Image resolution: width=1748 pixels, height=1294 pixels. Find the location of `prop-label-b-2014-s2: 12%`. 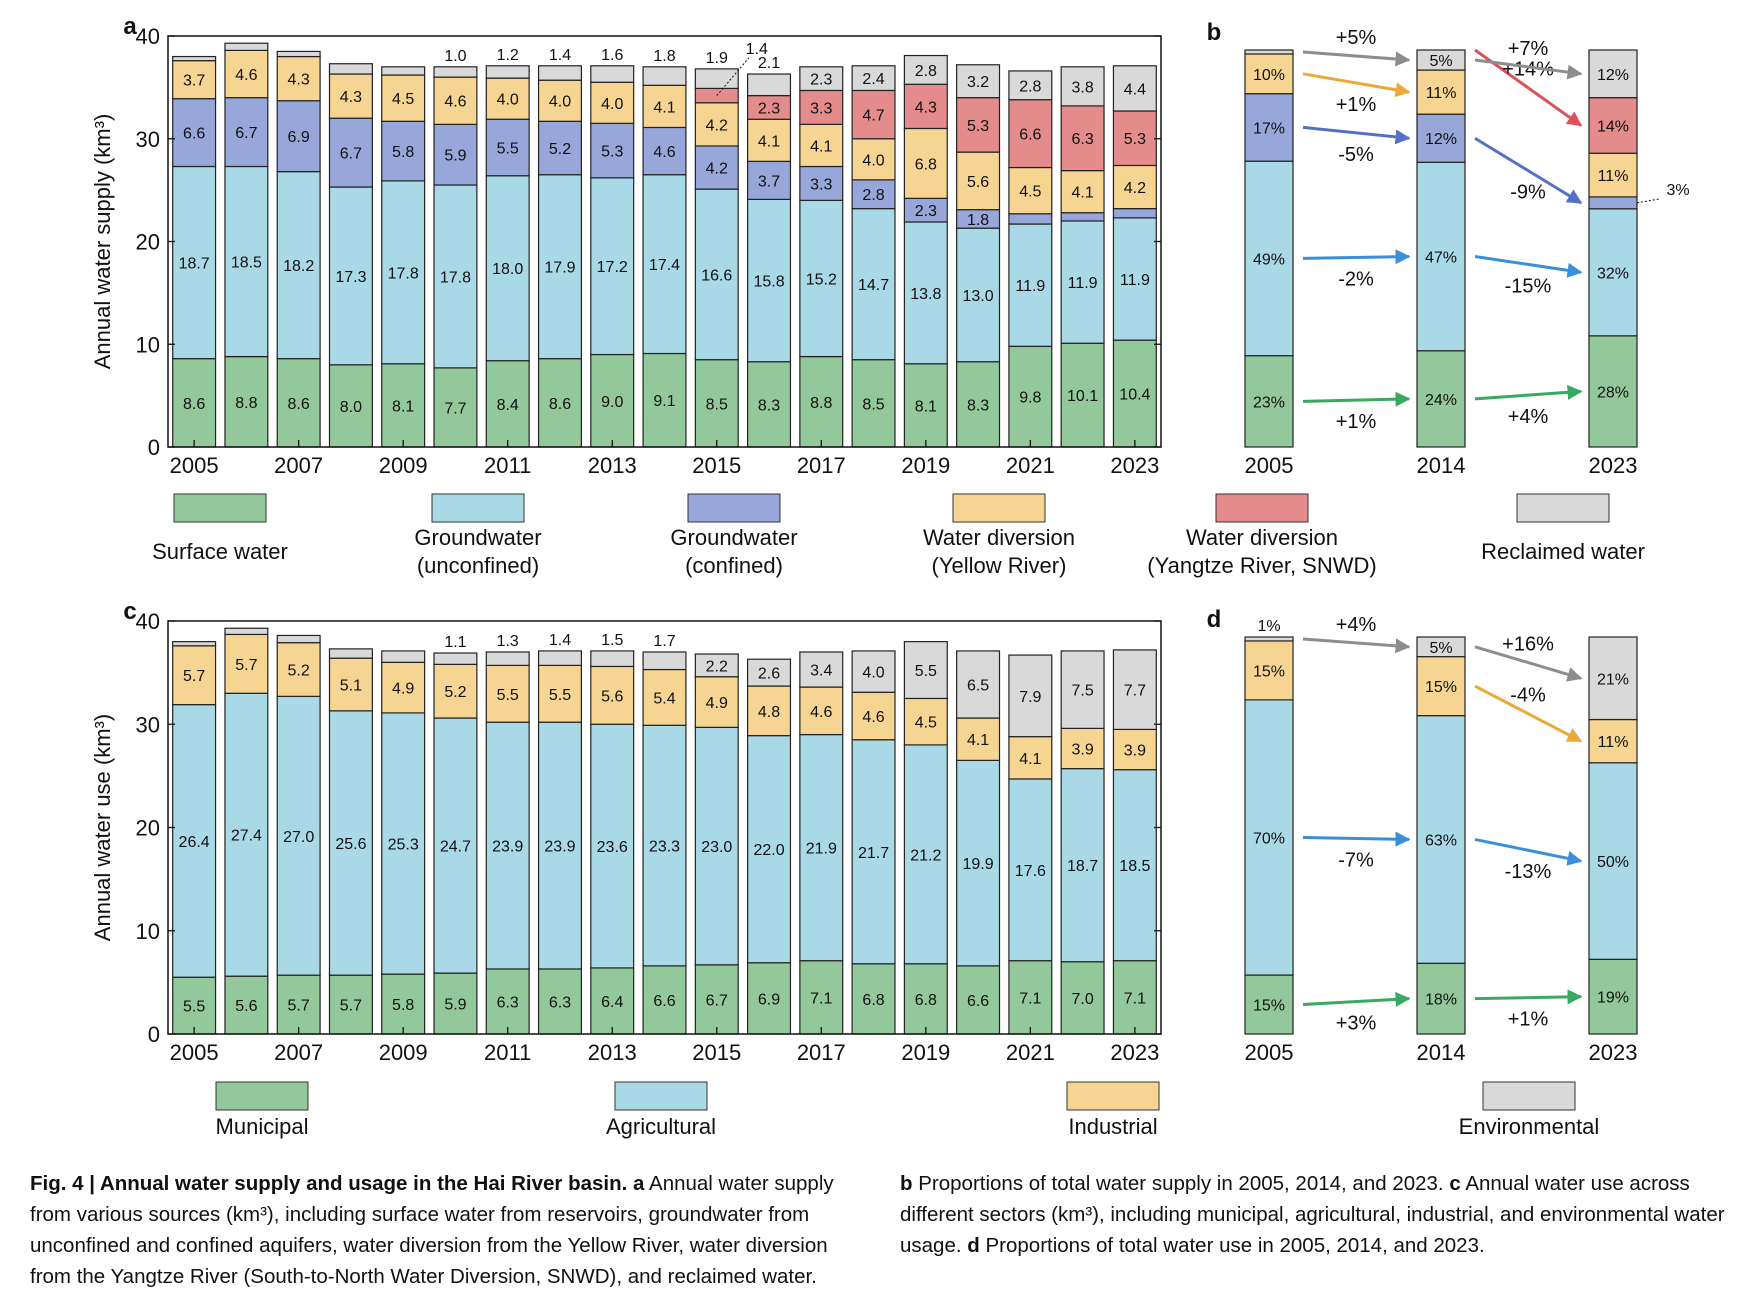

prop-label-b-2014-s2: 12% is located at coordinates (1441, 139).